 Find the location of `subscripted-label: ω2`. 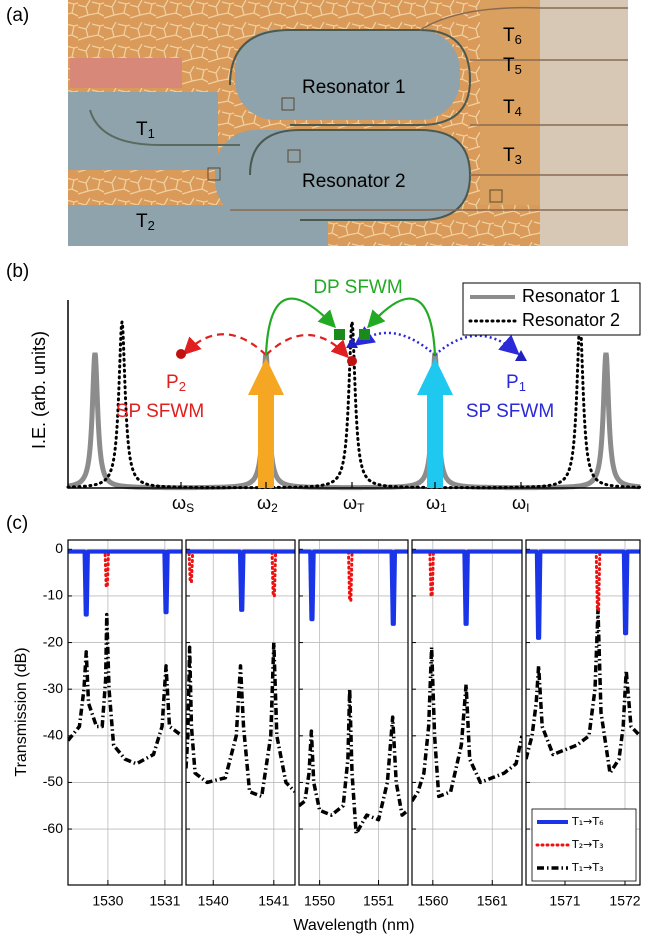

subscripted-label: ω2 is located at coordinates (267, 504).